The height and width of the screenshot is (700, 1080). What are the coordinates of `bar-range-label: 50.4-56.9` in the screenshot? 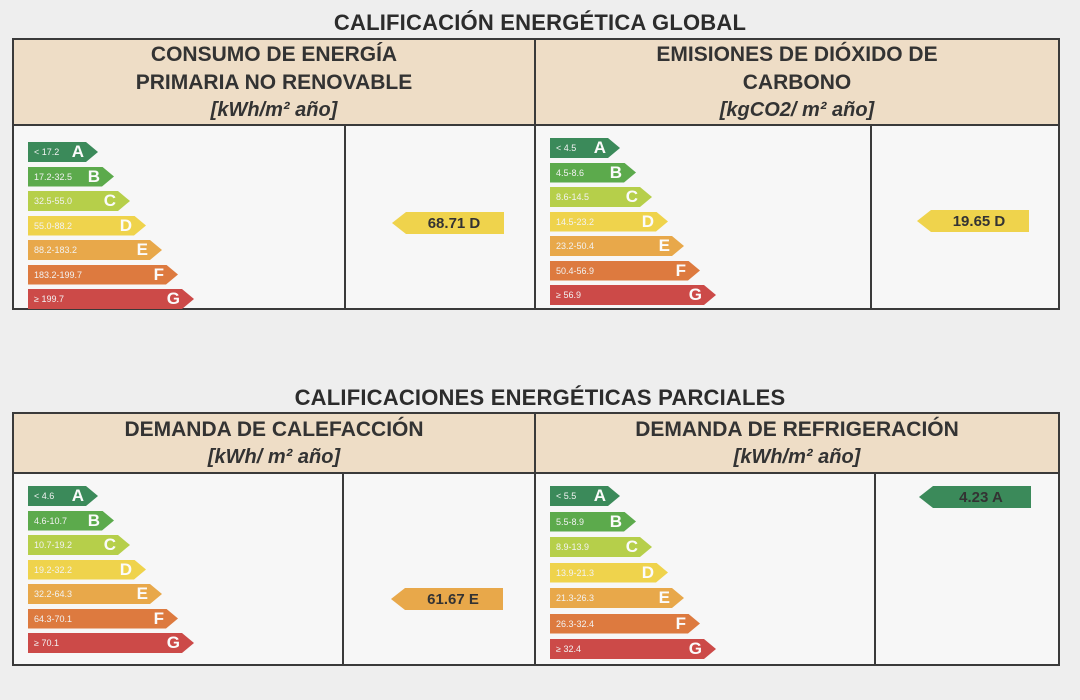 It's located at (575, 270).